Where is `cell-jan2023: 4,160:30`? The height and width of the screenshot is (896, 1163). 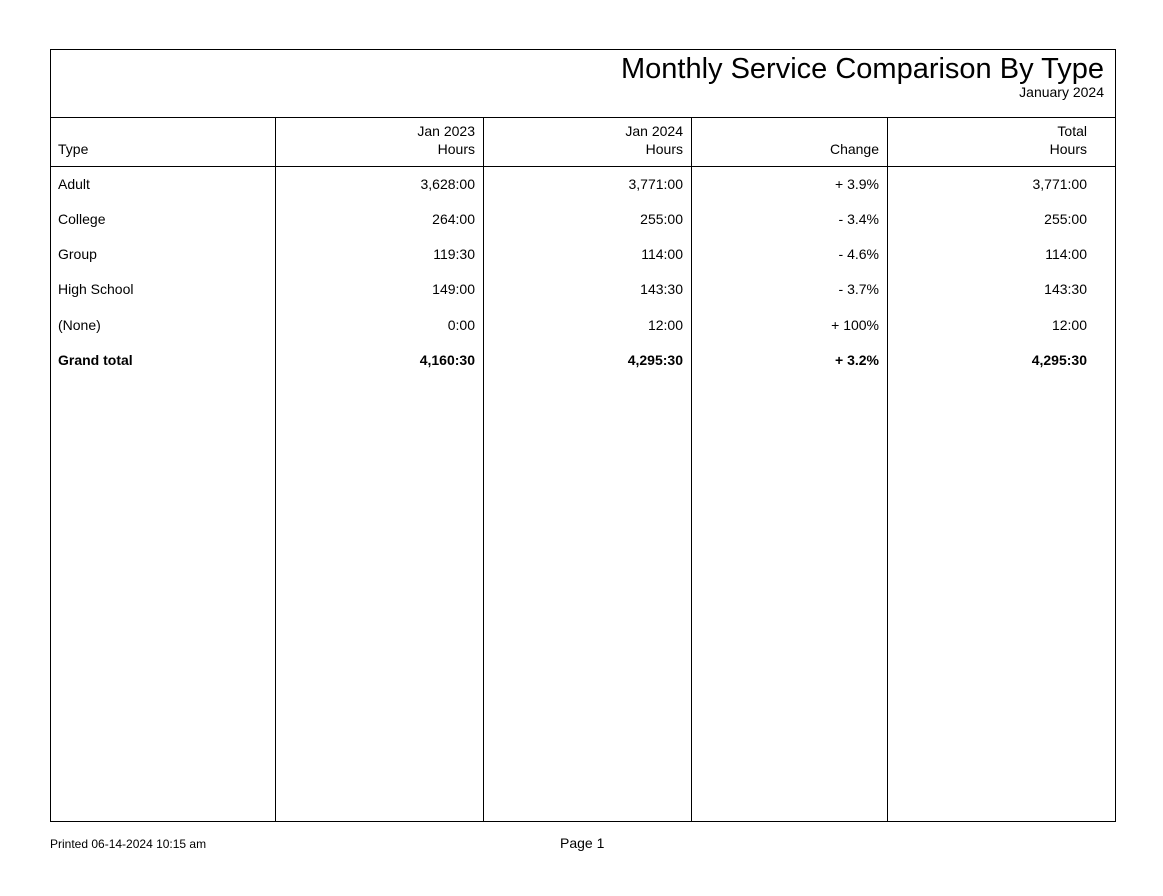 cell-jan2023: 4,160:30 is located at coordinates (447, 360).